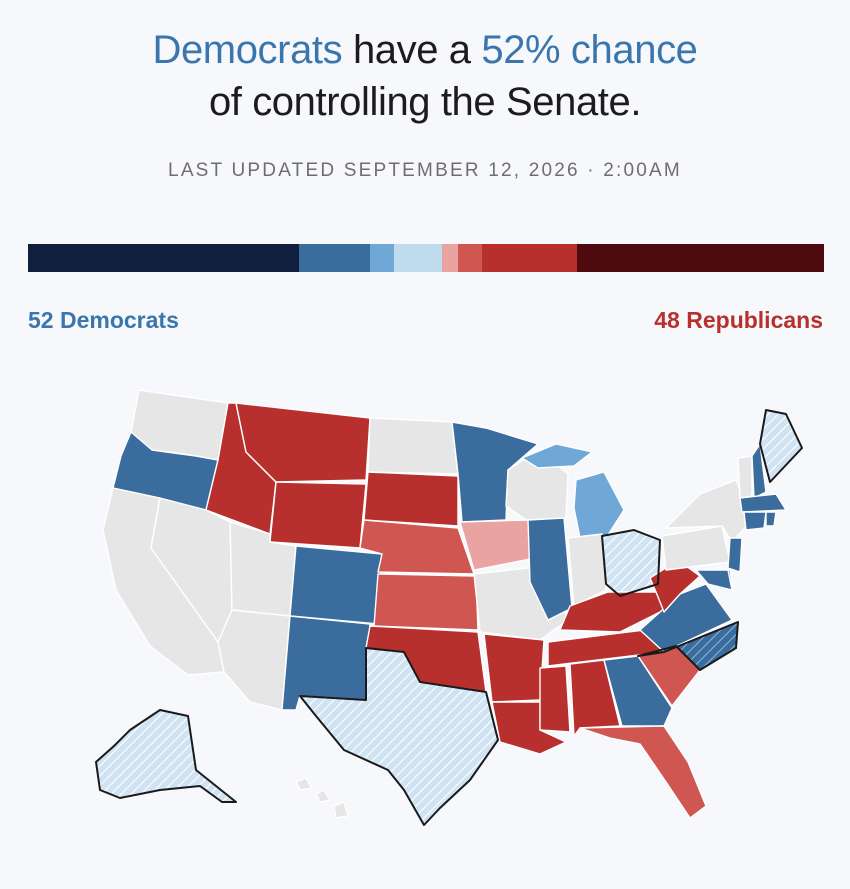 Image resolution: width=850 pixels, height=889 pixels. Describe the element at coordinates (322, 798) in the screenshot. I see `state-hi` at that location.